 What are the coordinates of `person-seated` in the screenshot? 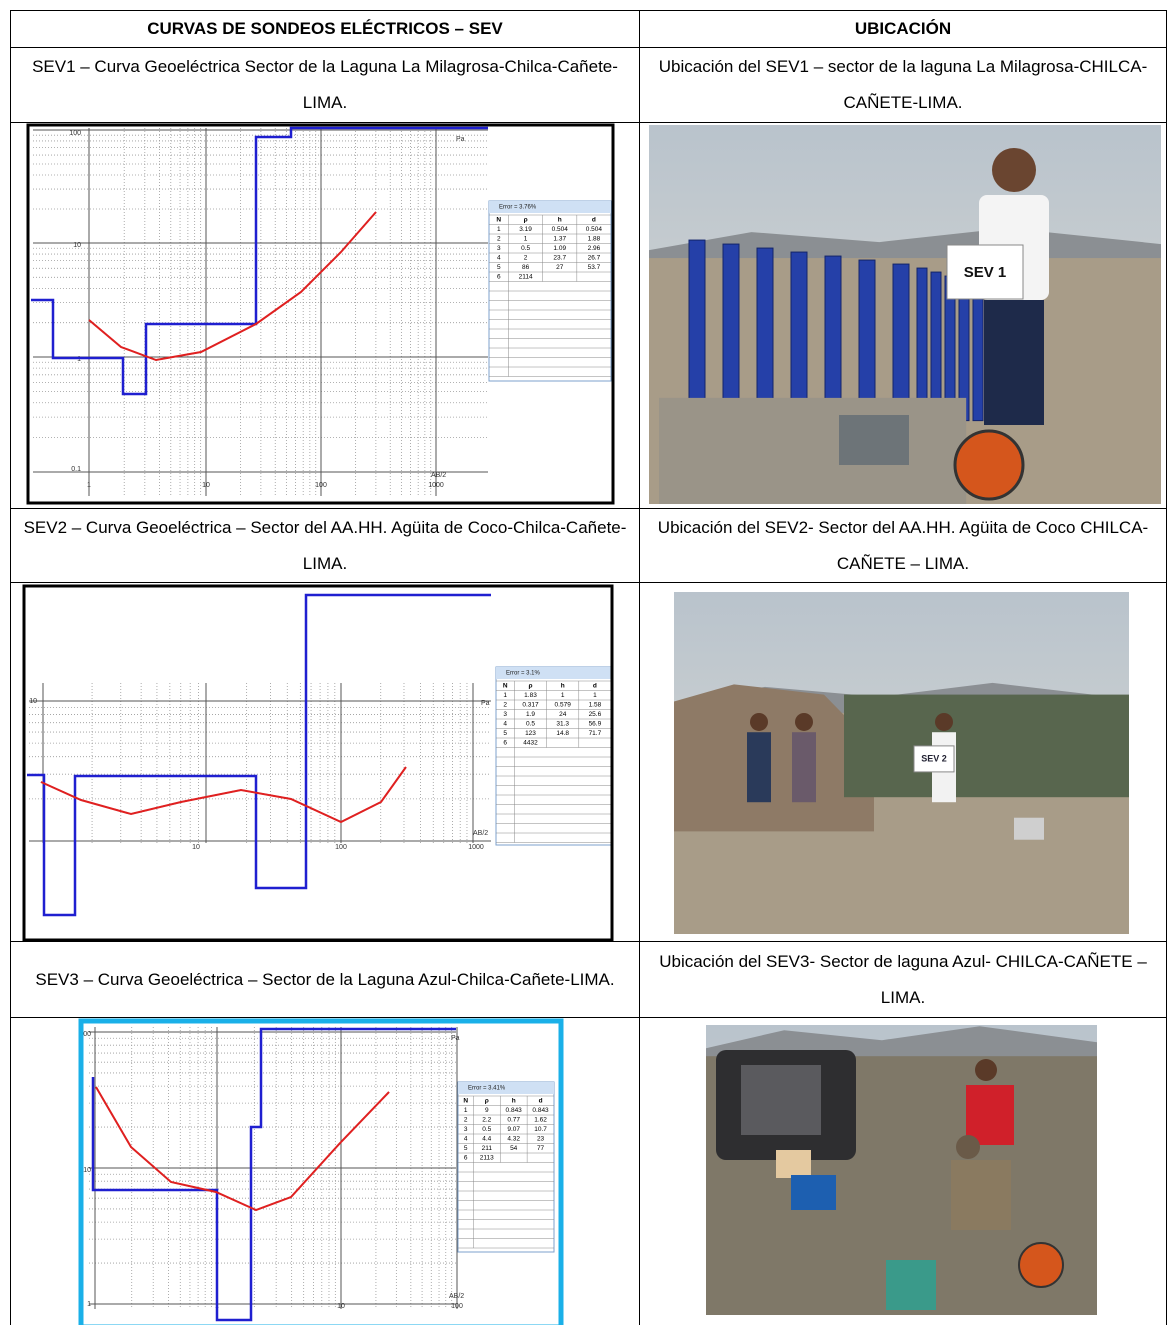 It's located at (981, 1195).